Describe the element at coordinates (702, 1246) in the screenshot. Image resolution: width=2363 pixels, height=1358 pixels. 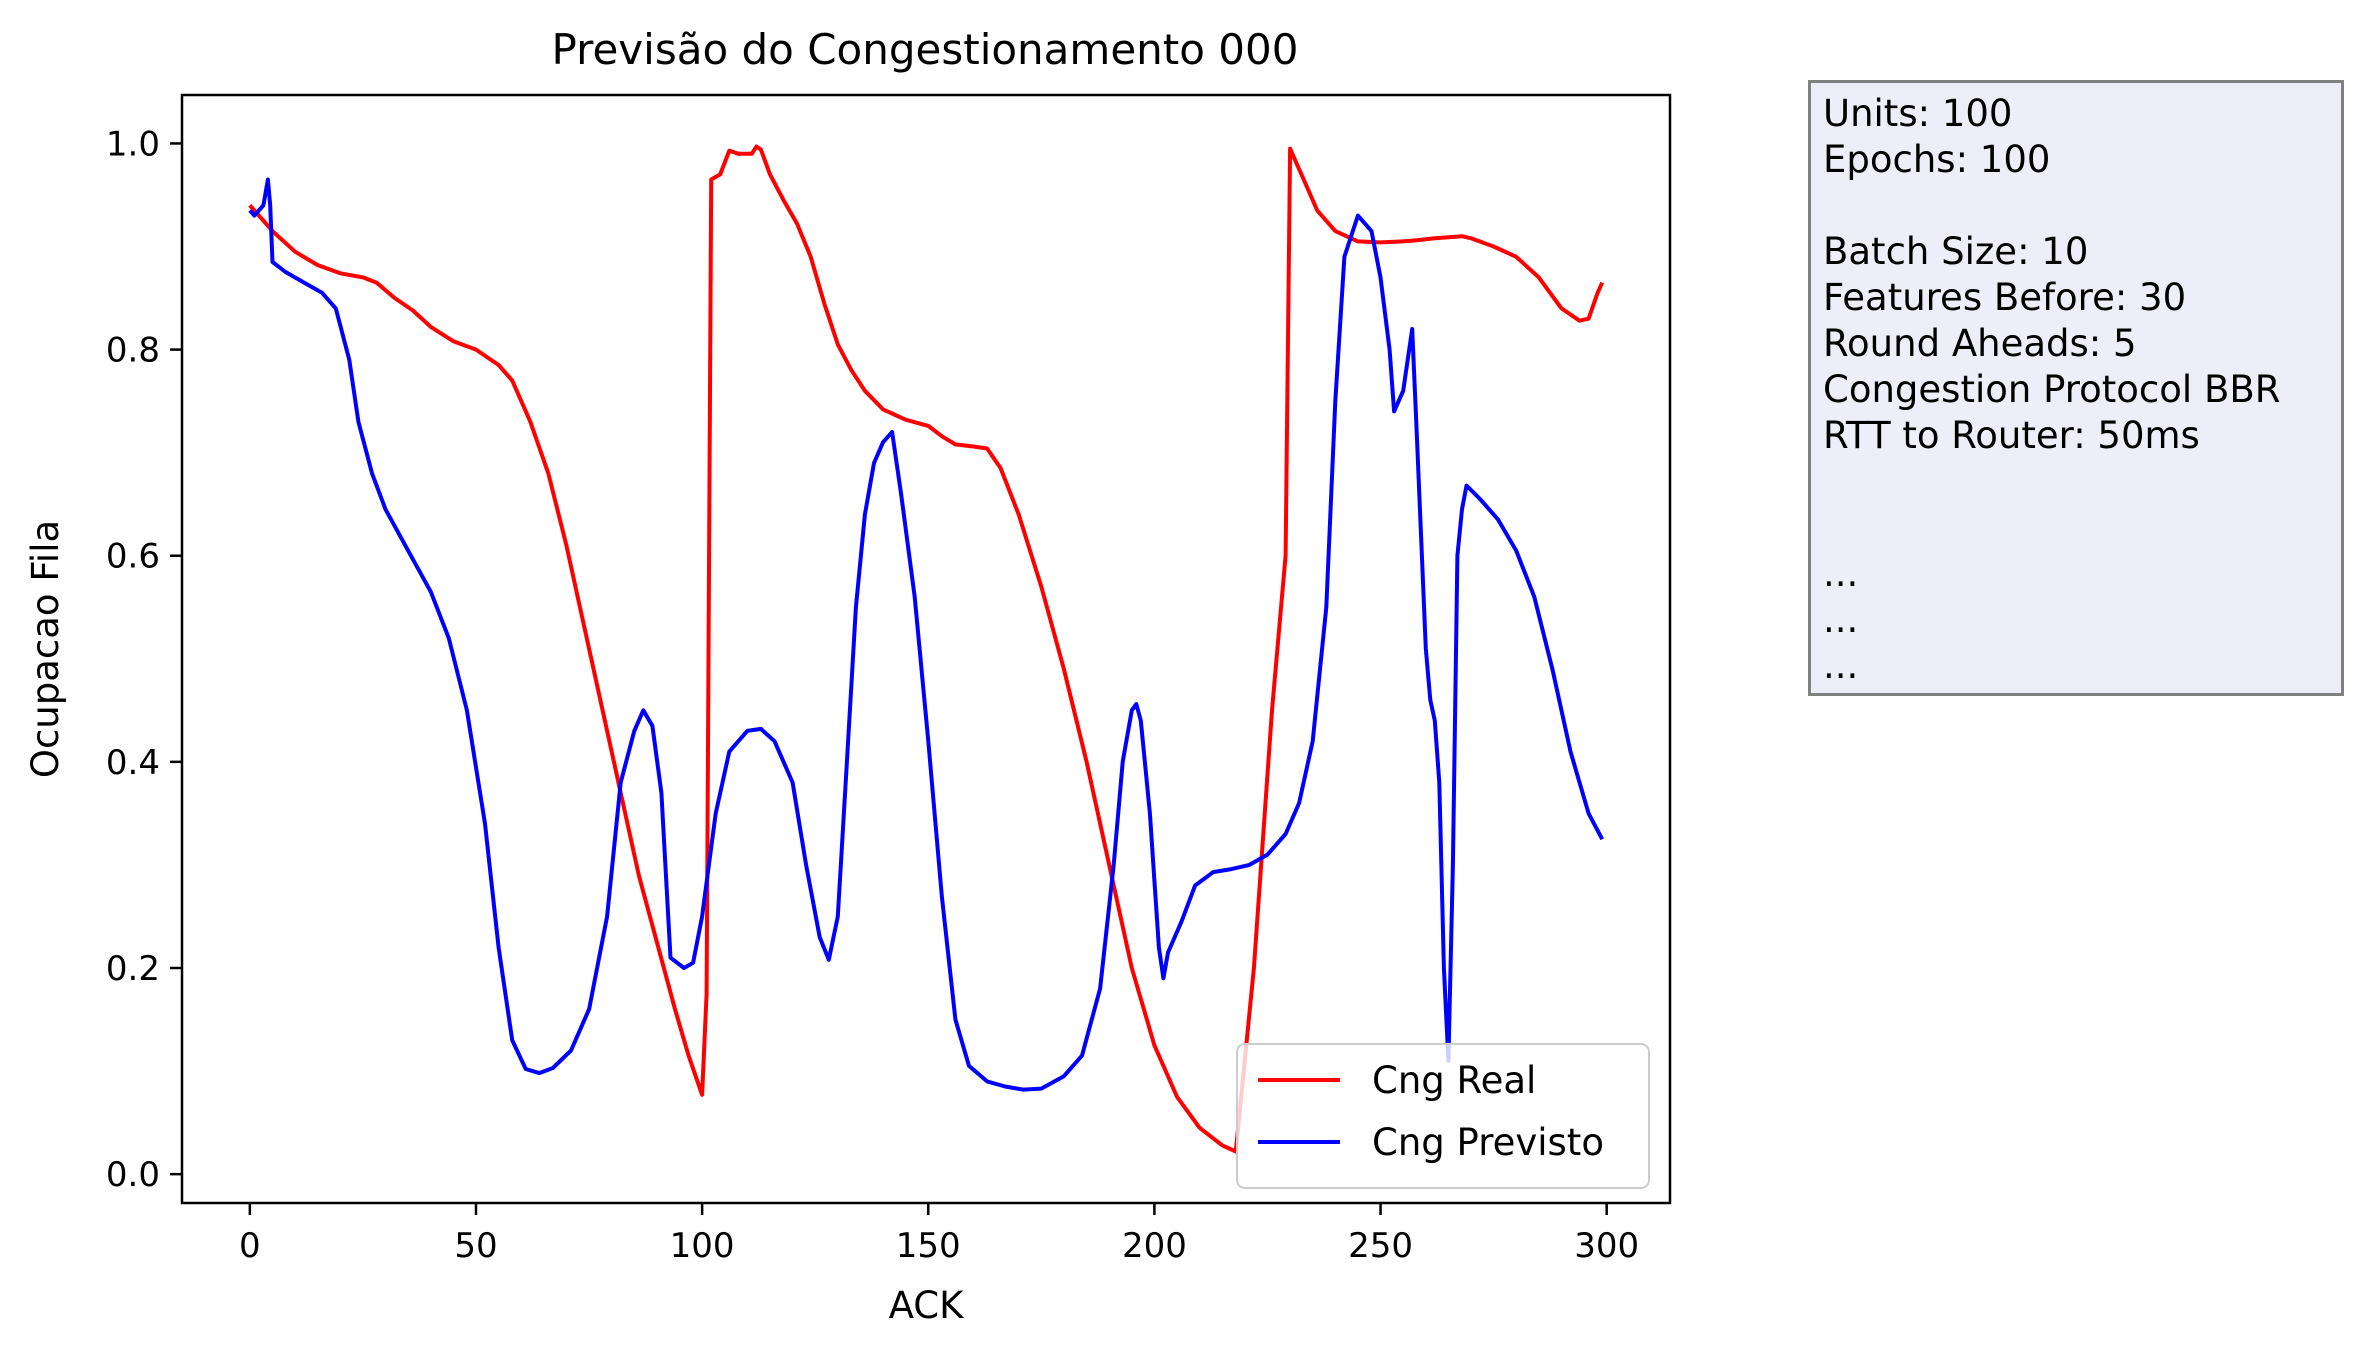
I see `x-tick-label: 100` at that location.